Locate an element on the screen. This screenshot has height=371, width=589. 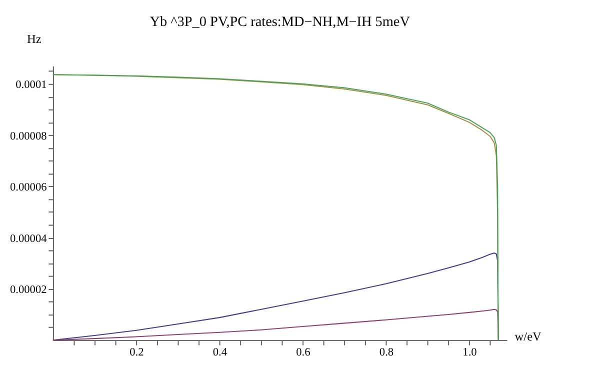
y-tick-label: 0.00004 is located at coordinates (29, 238).